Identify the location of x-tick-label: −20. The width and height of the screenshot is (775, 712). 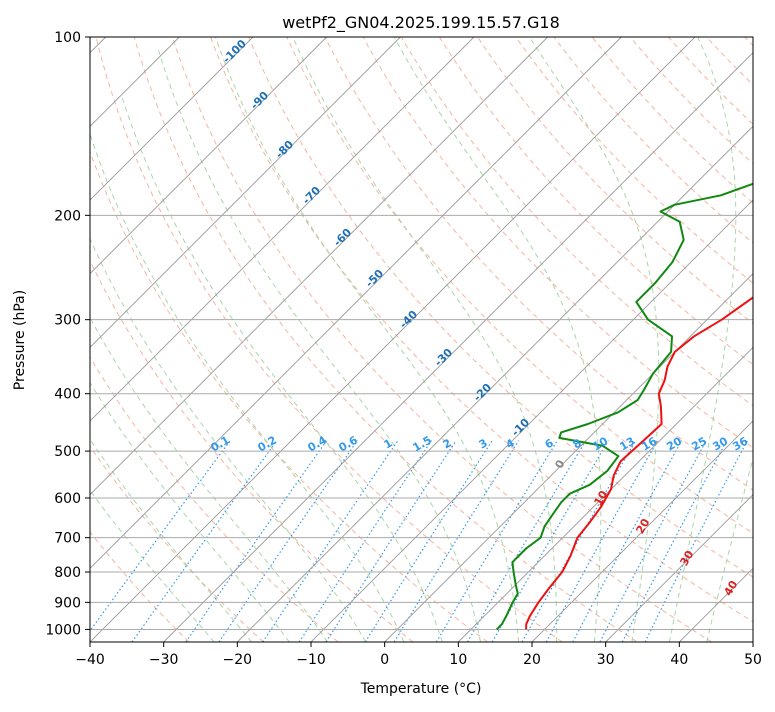
(238, 660).